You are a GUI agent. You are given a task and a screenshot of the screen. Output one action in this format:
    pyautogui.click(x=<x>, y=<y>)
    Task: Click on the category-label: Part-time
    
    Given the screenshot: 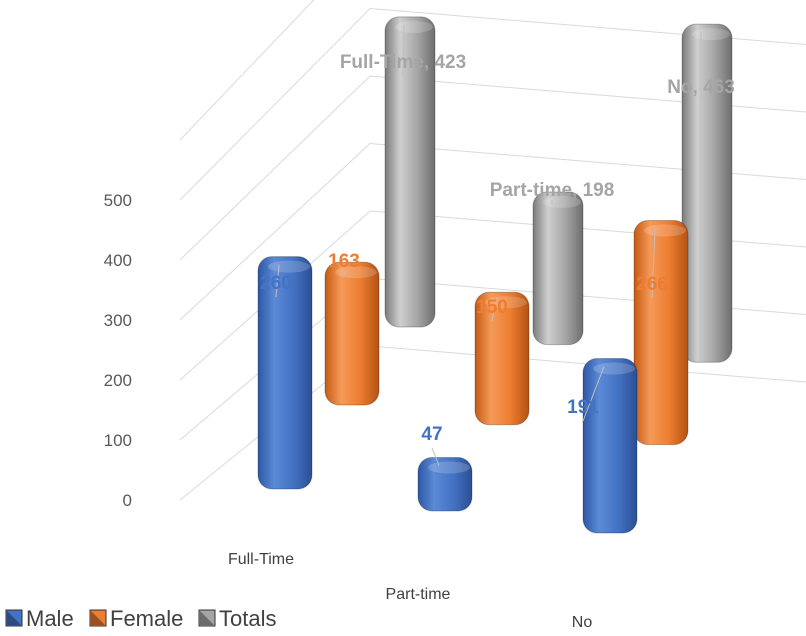 What is the action you would take?
    pyautogui.click(x=418, y=594)
    